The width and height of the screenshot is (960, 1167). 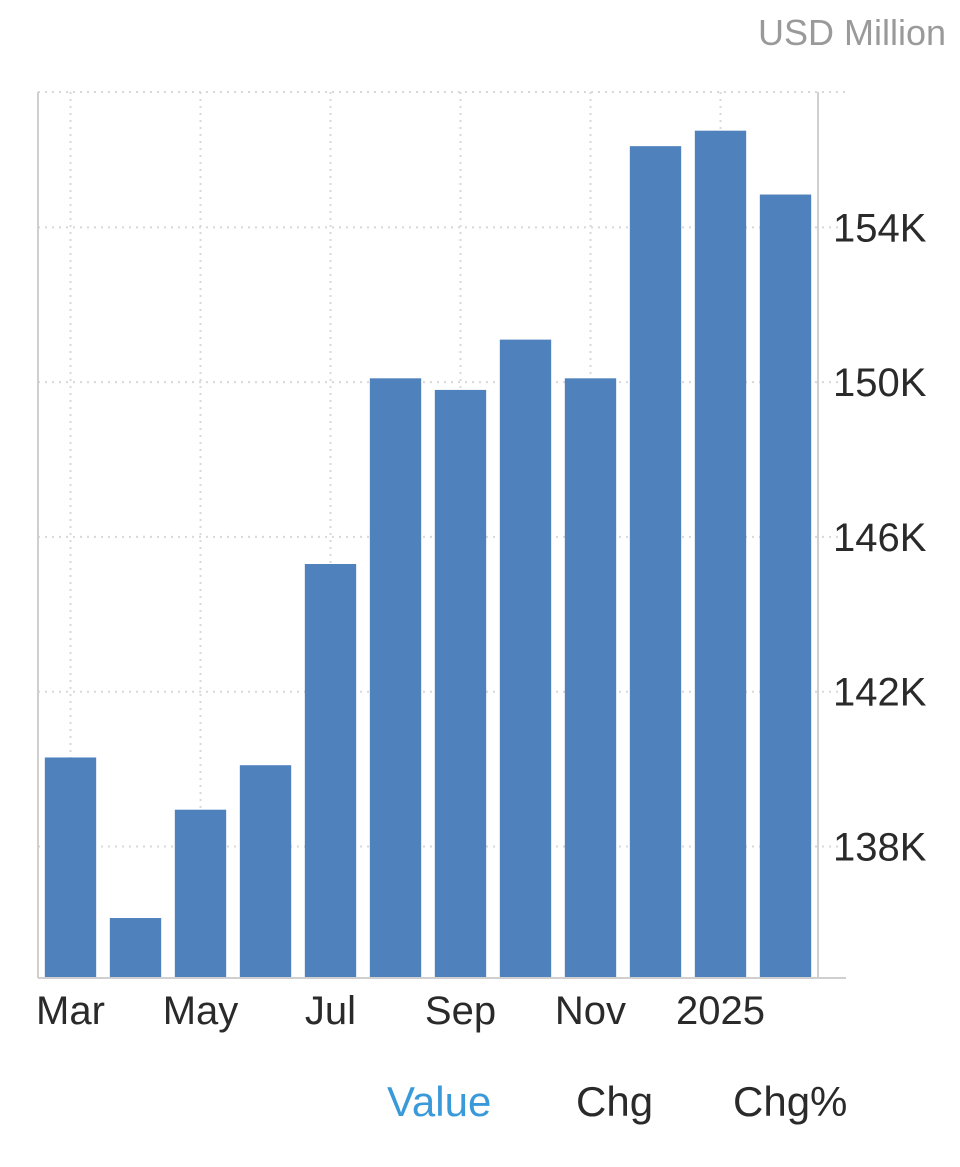 I want to click on tab-value: Value, so click(x=439, y=1101).